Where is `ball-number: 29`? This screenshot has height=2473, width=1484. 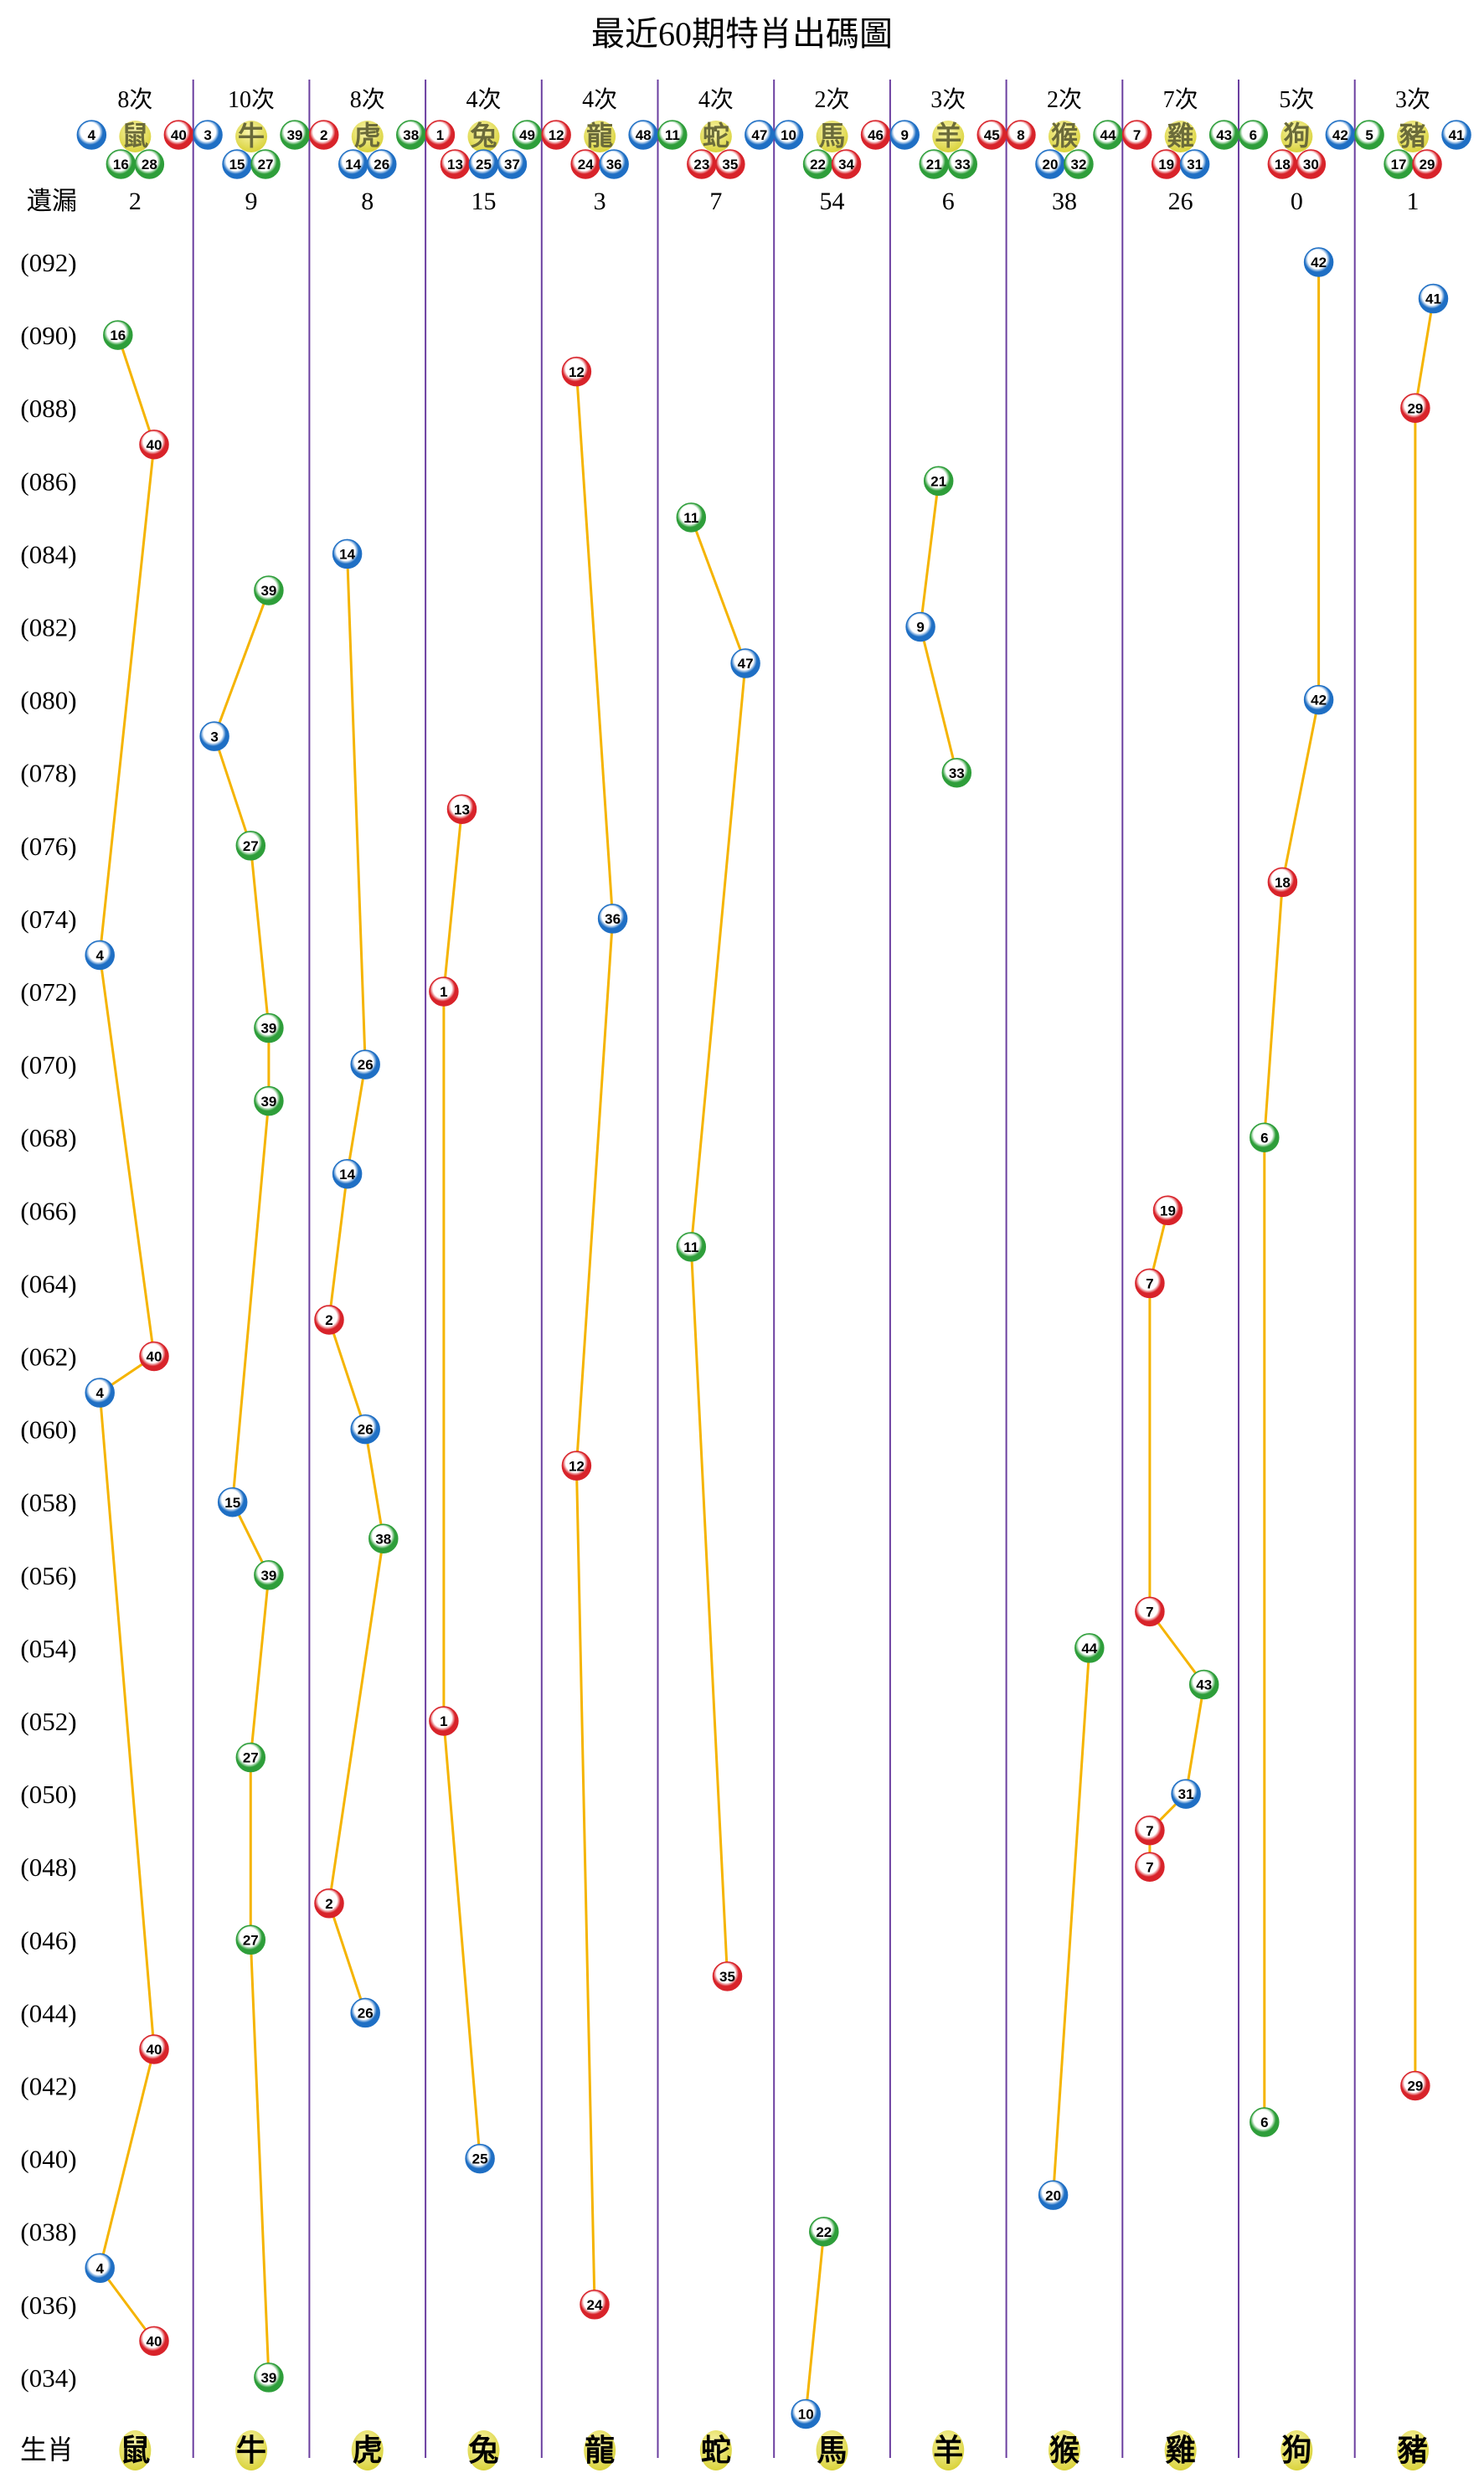 ball-number: 29 is located at coordinates (1415, 408).